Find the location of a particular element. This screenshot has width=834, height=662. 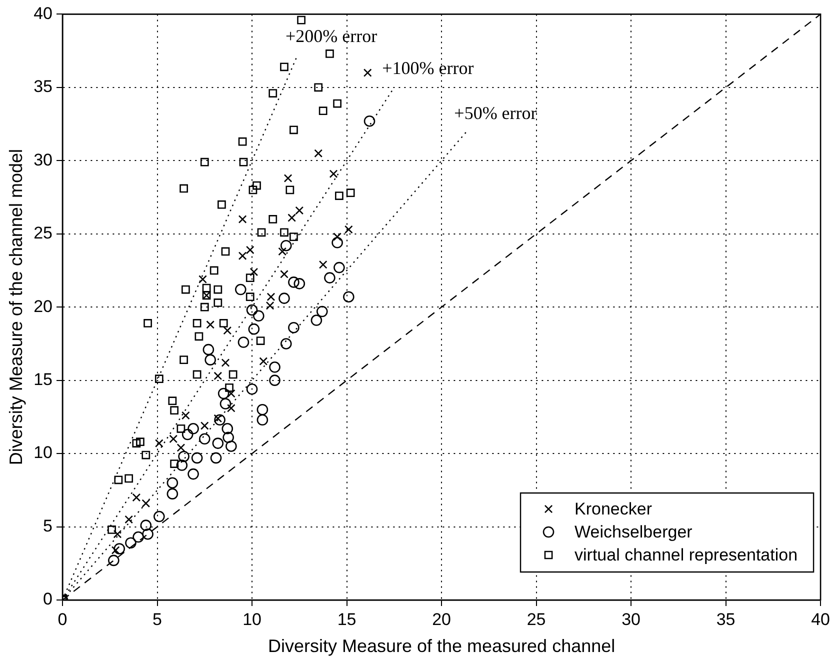

y-tick-label: 5 is located at coordinates (48, 526).